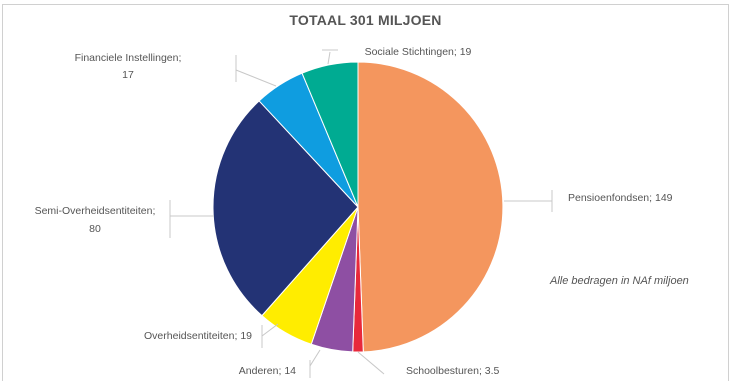 The image size is (731, 383). What do you see at coordinates (95, 229) in the screenshot?
I see `data-label: 80` at bounding box center [95, 229].